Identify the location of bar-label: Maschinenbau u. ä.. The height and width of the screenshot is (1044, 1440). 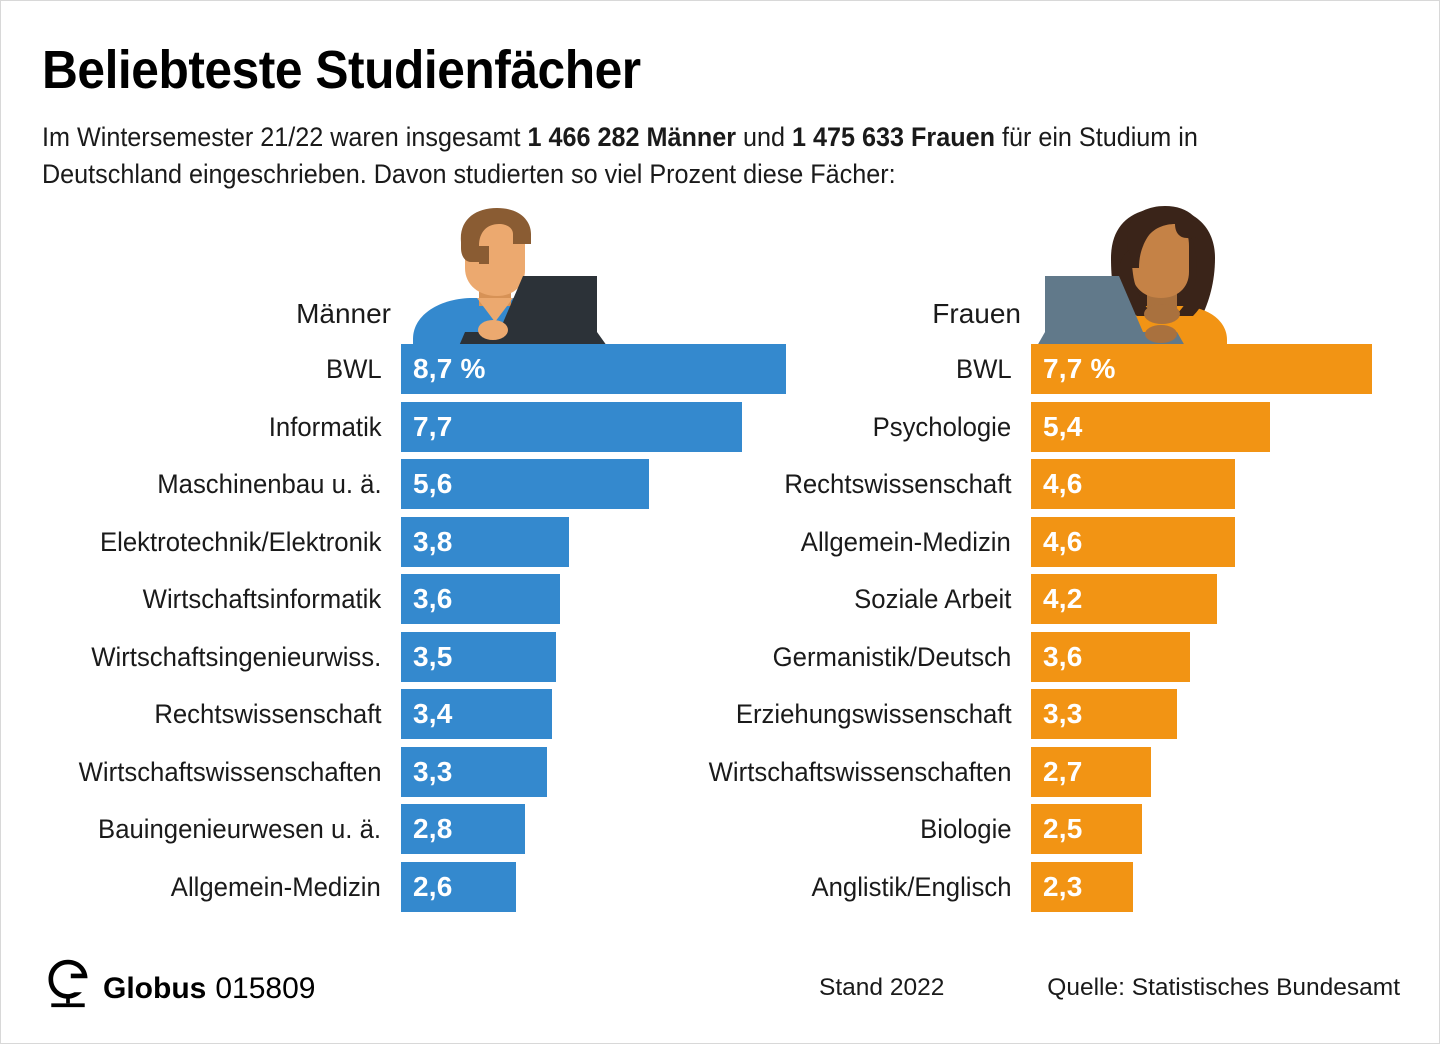
(269, 484).